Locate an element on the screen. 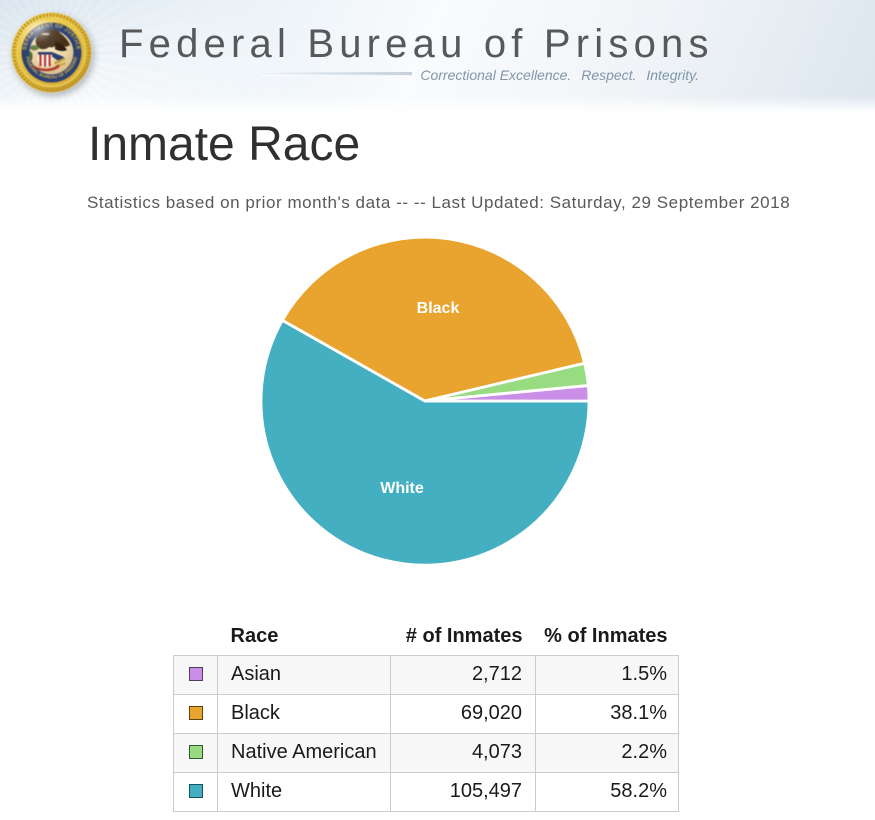 The width and height of the screenshot is (875, 820). svg-text: Black is located at coordinates (438, 308).